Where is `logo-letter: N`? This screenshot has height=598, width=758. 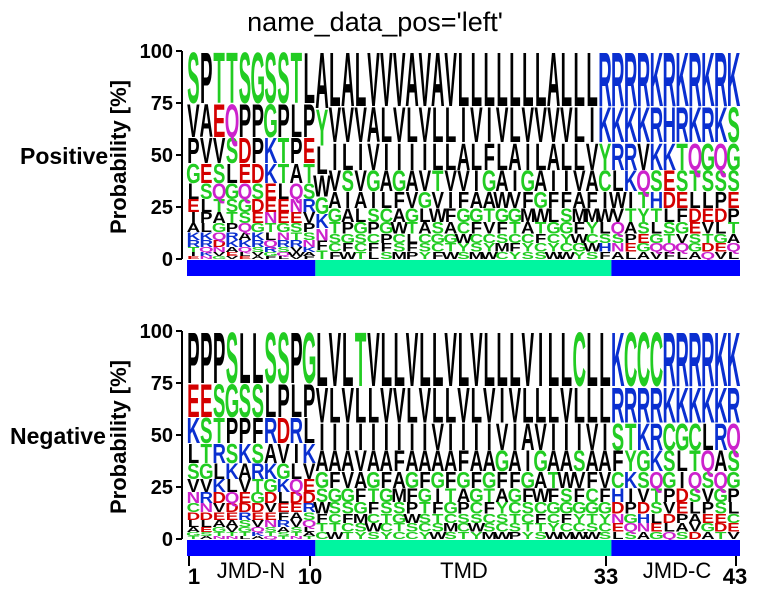 logo-letter: N is located at coordinates (618, 248).